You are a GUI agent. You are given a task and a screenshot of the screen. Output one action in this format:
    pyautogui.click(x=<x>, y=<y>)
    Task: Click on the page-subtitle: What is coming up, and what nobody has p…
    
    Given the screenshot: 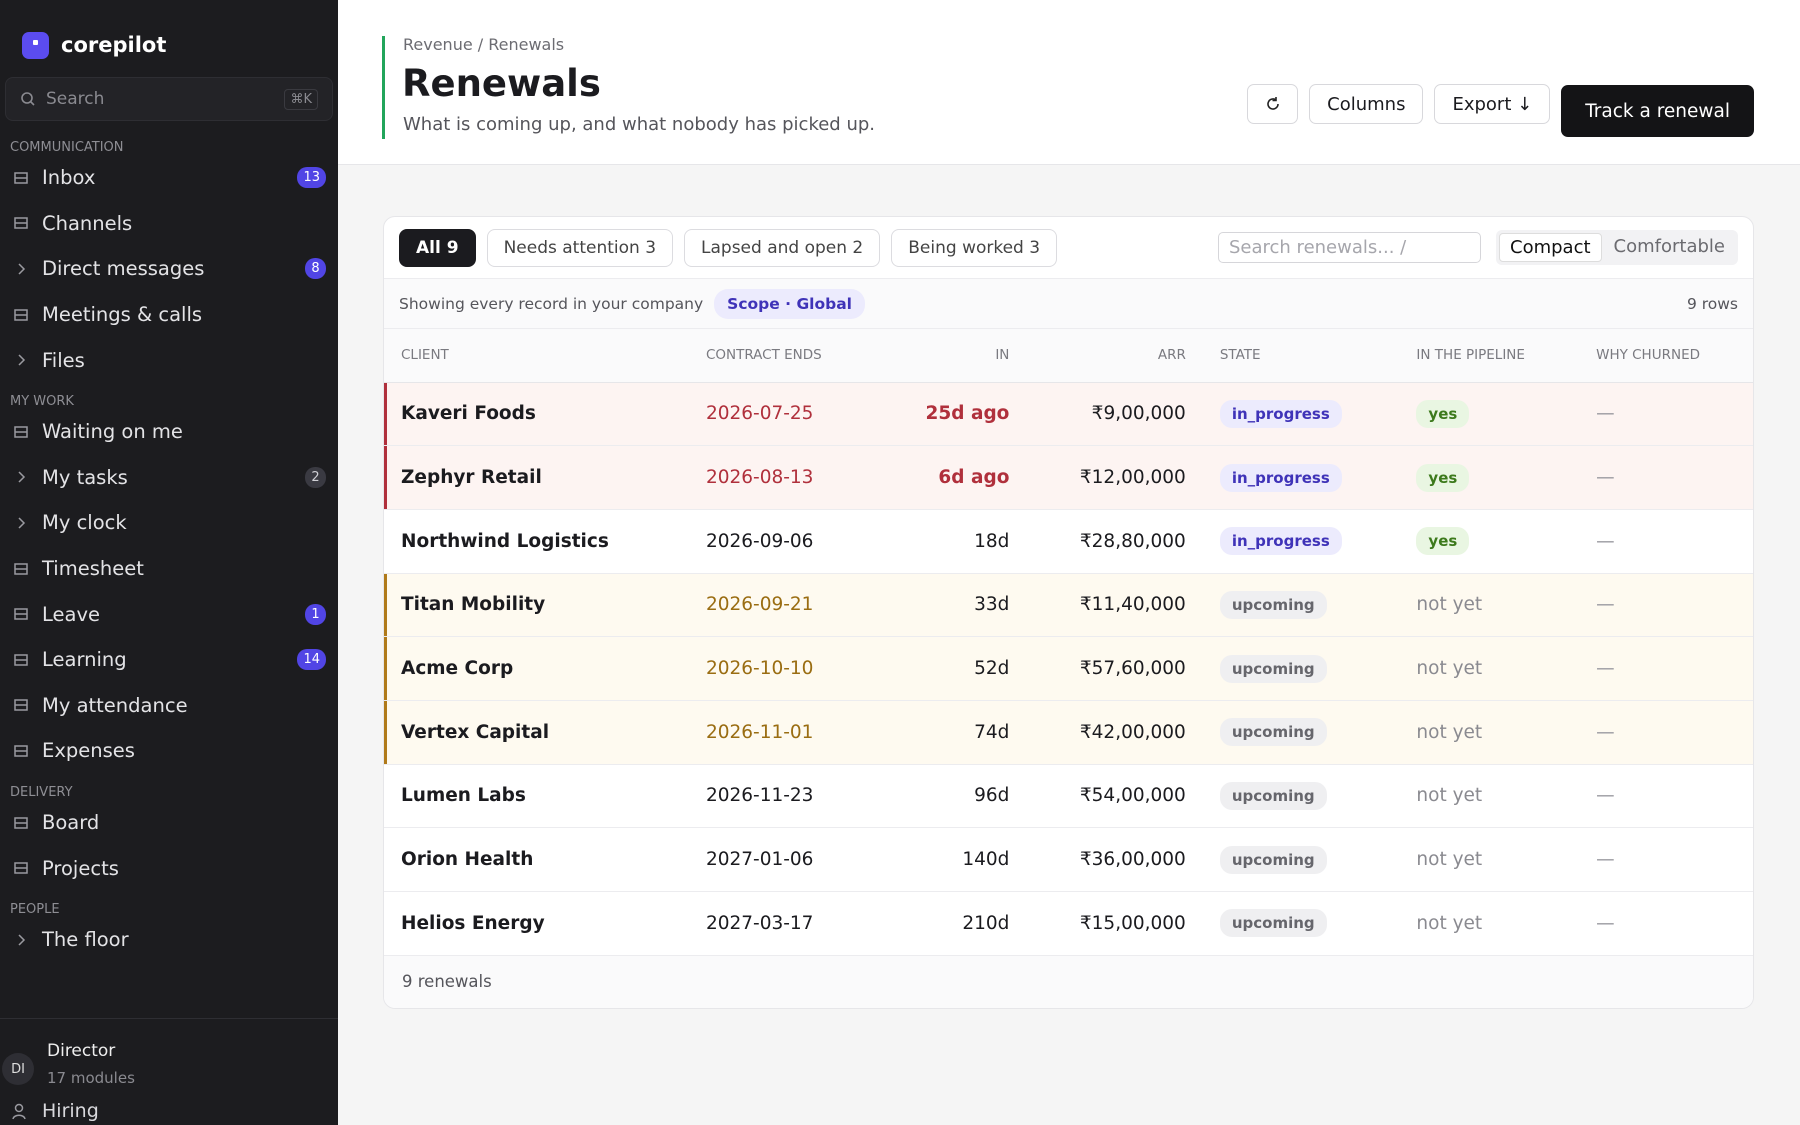 What is the action you would take?
    pyautogui.click(x=639, y=124)
    